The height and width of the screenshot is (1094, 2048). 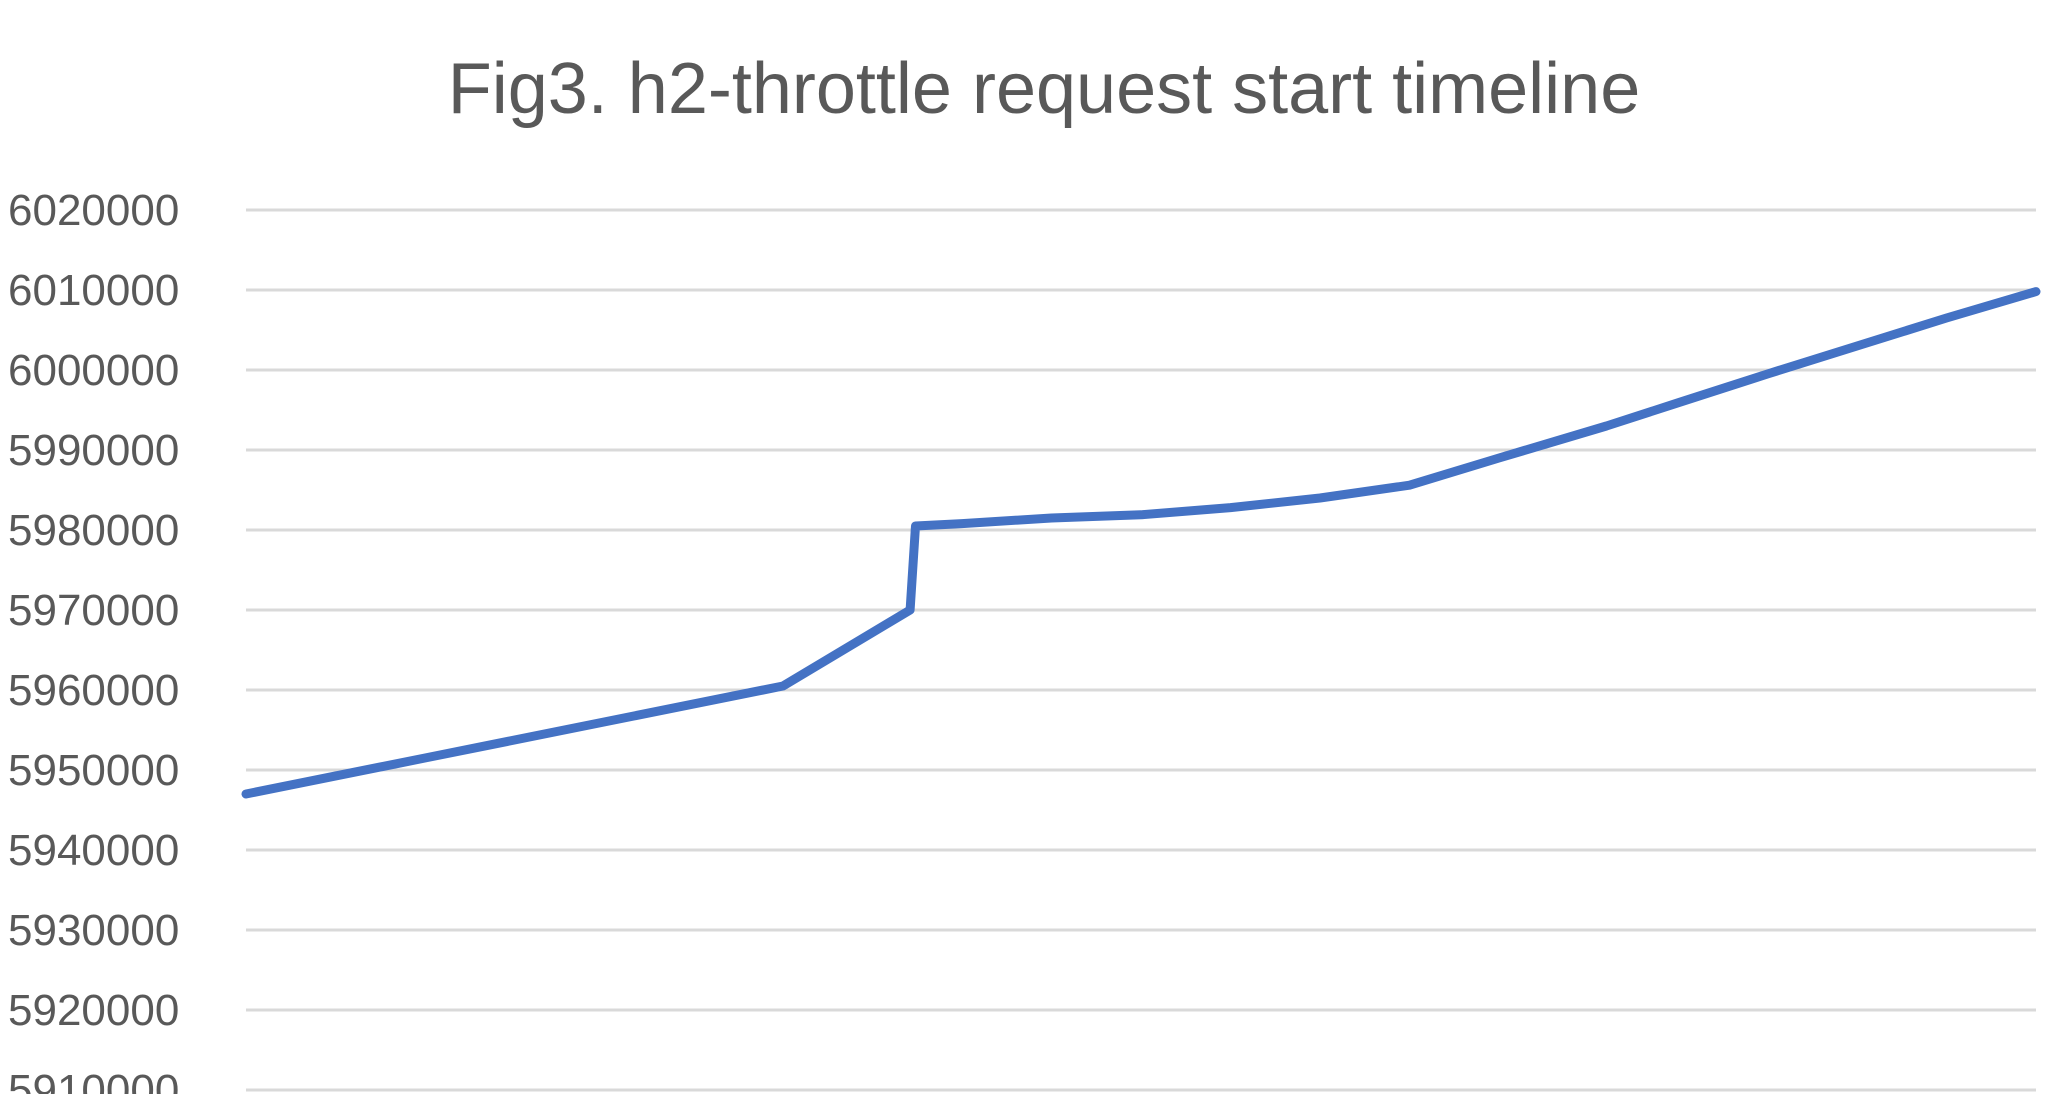 I want to click on y-tick-label-5920000: 5920000, so click(x=93, y=1010).